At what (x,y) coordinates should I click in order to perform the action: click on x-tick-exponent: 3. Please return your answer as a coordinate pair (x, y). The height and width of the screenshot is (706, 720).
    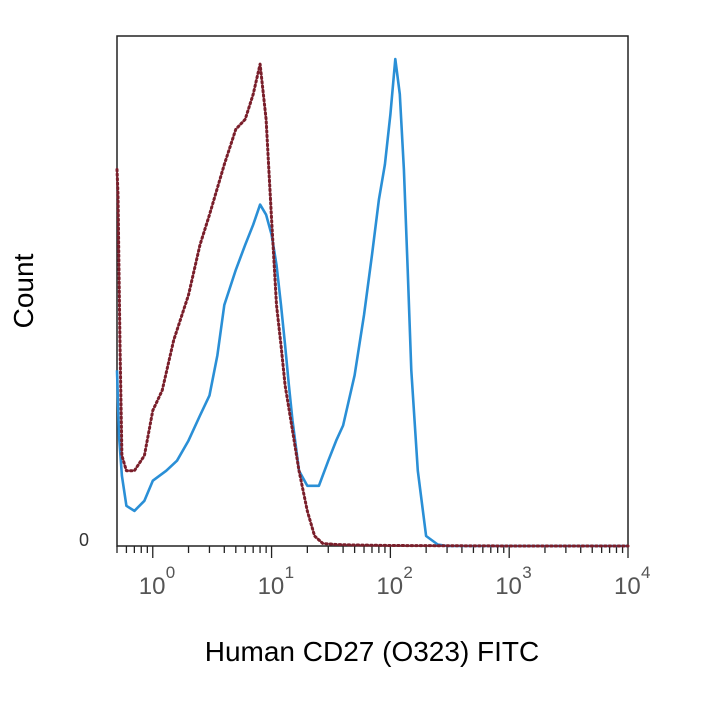
    Looking at the image, I should click on (526, 572).